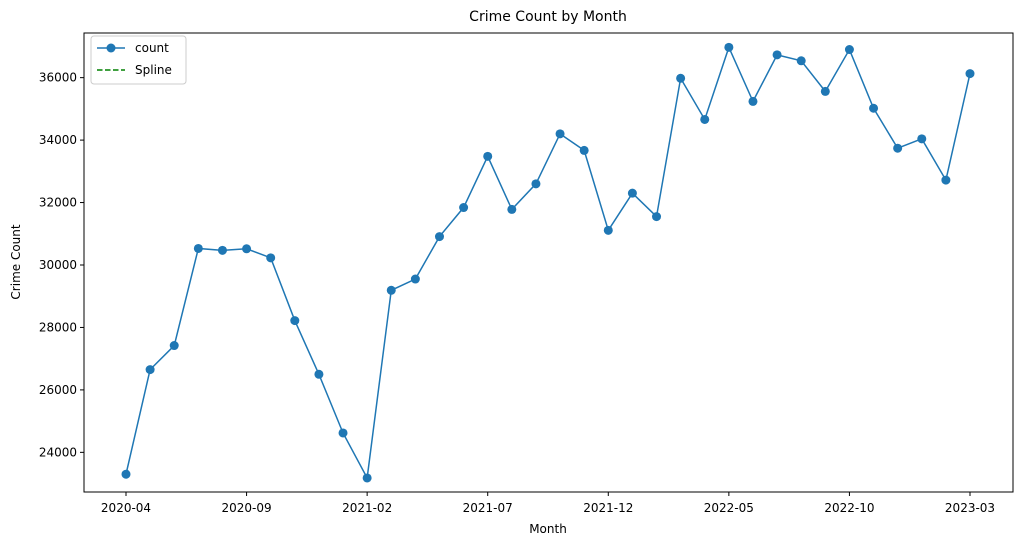 This screenshot has width=1023, height=545. I want to click on data-point: 2020-07: 30530, so click(198, 248).